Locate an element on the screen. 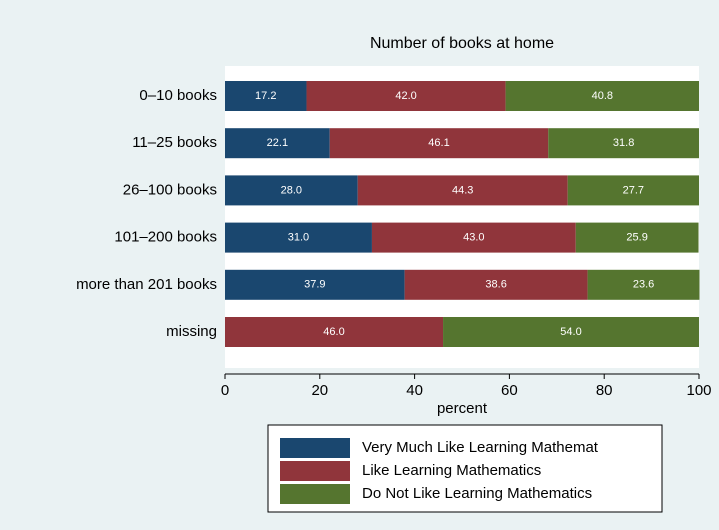 The width and height of the screenshot is (719, 530). value-label: 54.0 is located at coordinates (570, 332).